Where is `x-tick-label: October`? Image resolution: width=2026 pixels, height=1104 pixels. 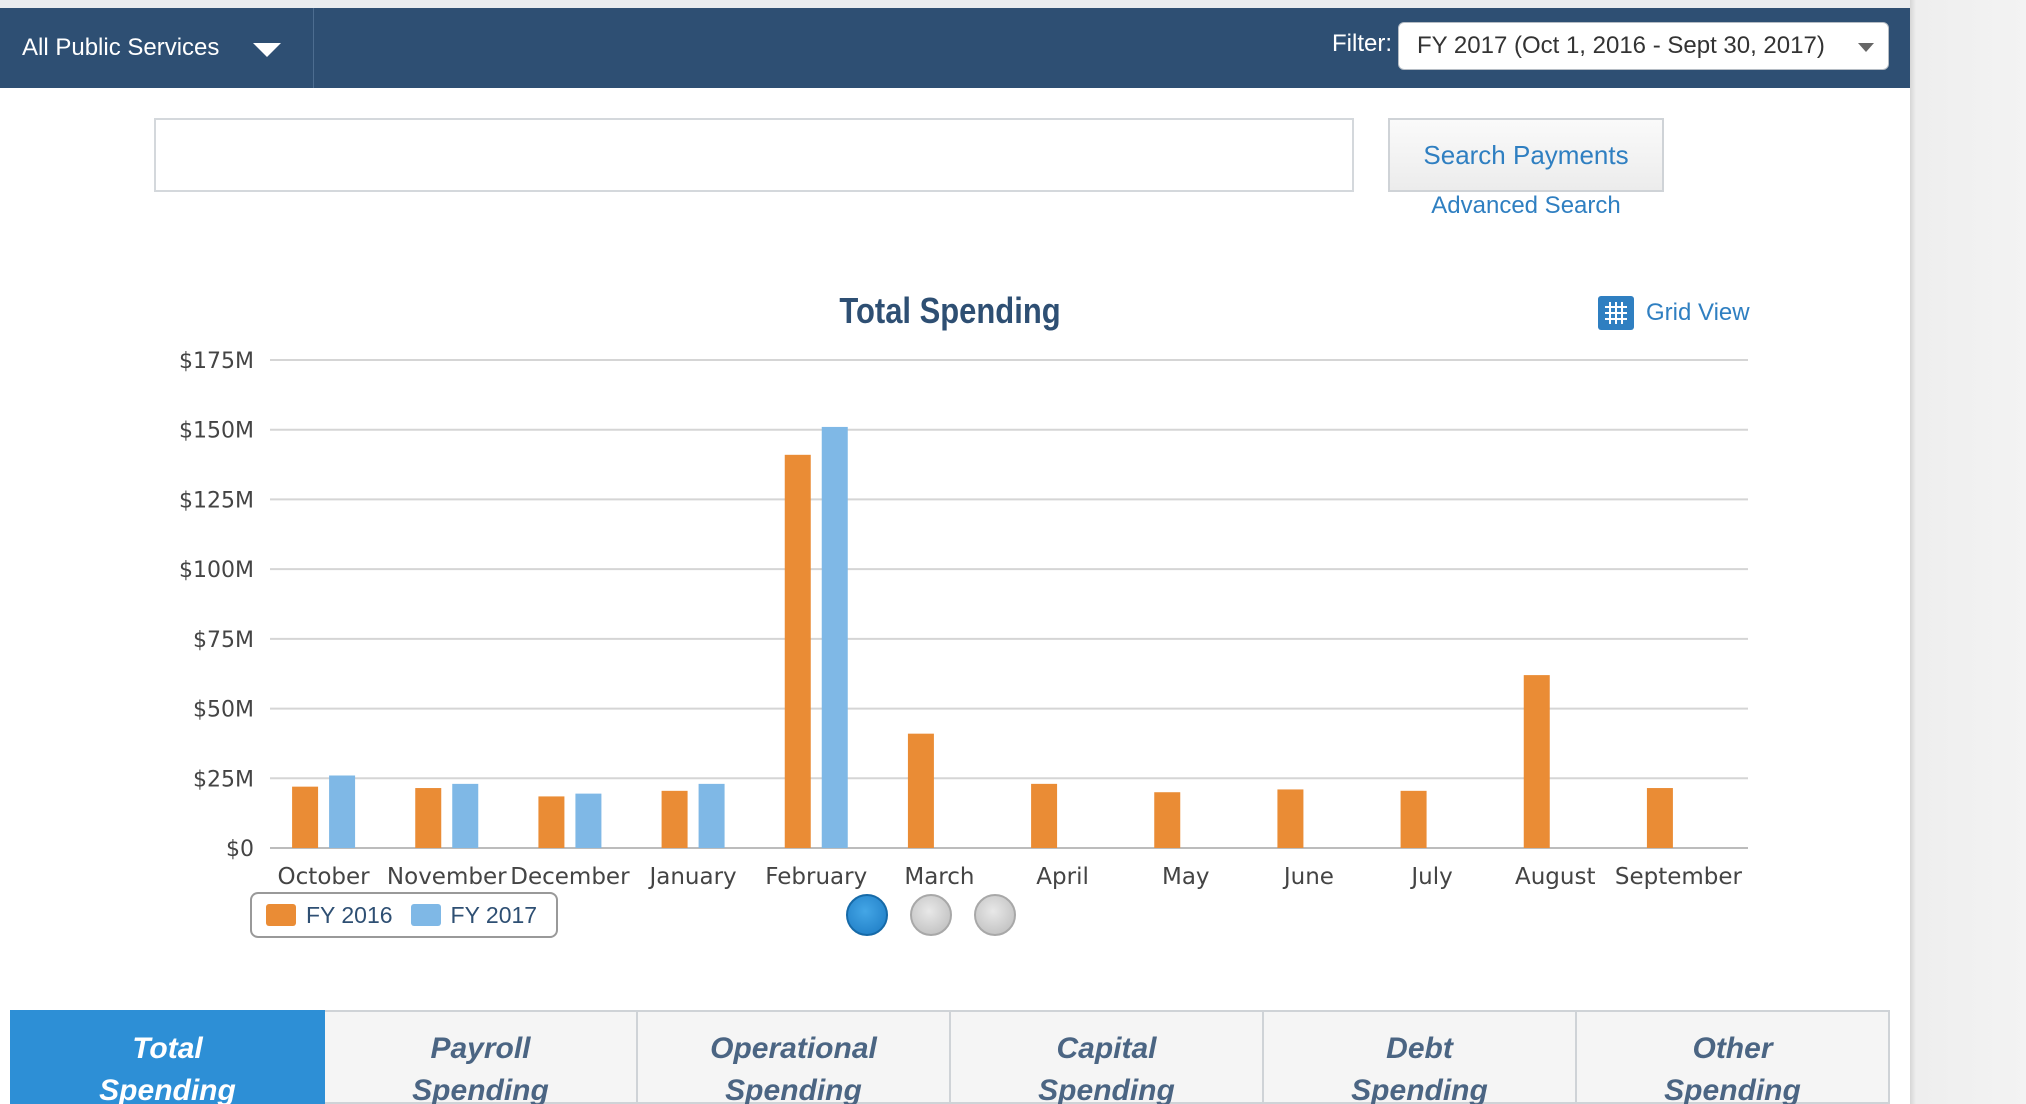 x-tick-label: October is located at coordinates (324, 877).